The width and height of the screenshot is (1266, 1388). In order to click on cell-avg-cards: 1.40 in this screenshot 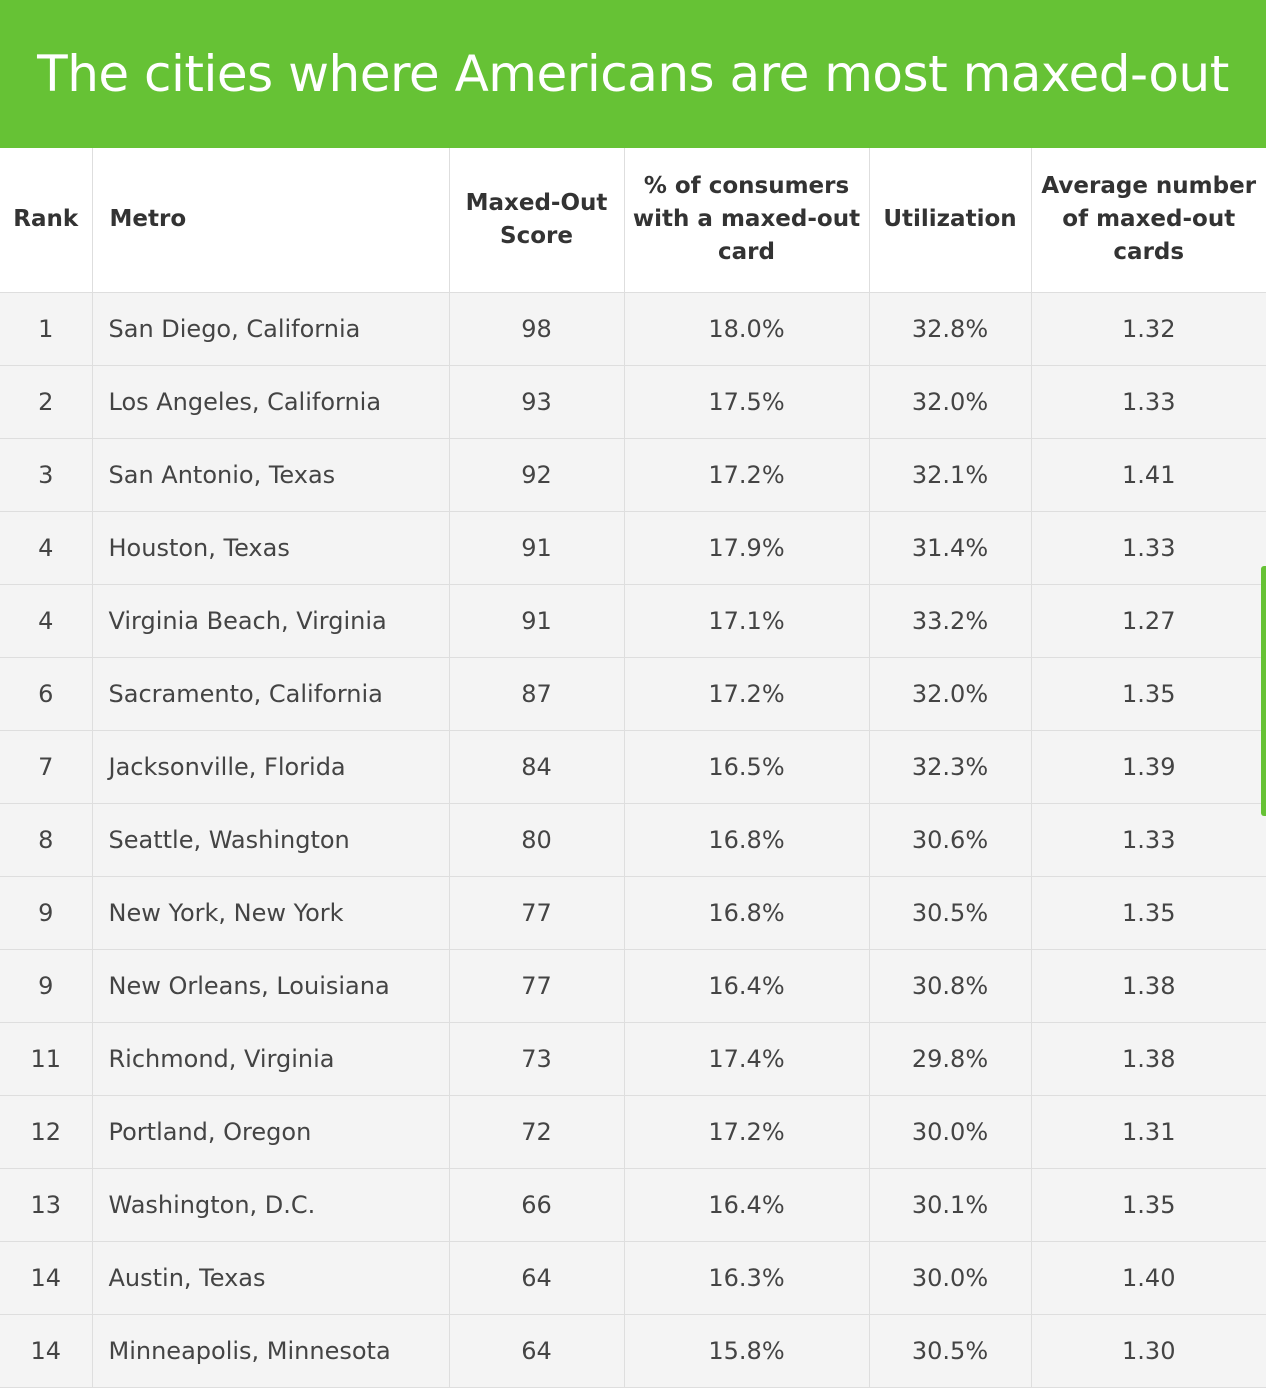, I will do `click(1148, 1278)`.